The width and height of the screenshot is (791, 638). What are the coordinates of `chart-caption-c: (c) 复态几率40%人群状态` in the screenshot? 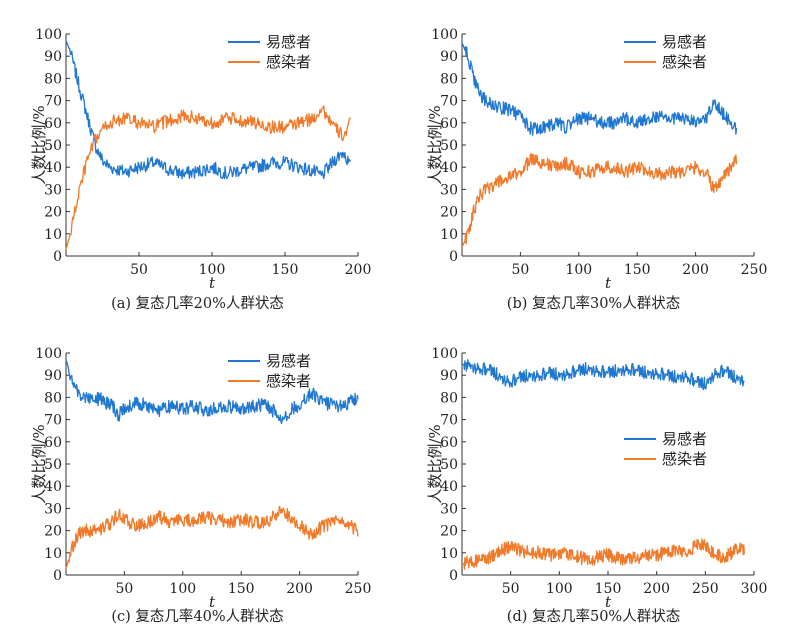 It's located at (197, 617).